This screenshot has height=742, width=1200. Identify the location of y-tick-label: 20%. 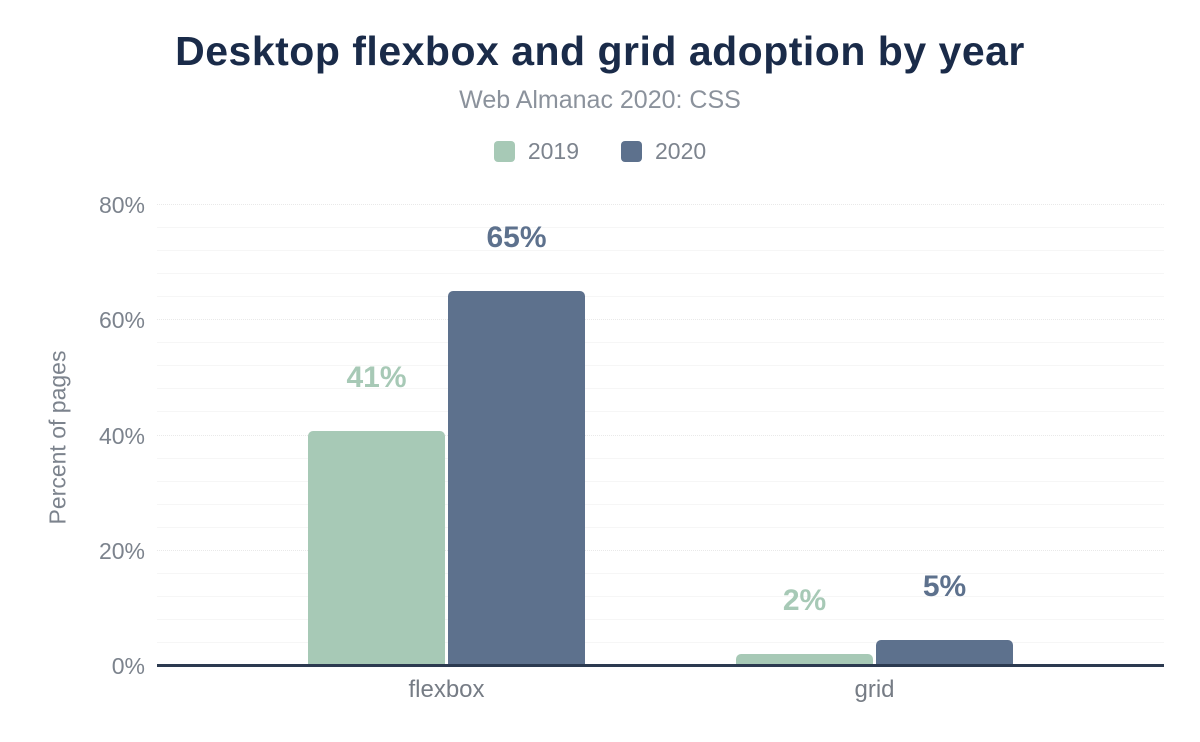
(121, 550).